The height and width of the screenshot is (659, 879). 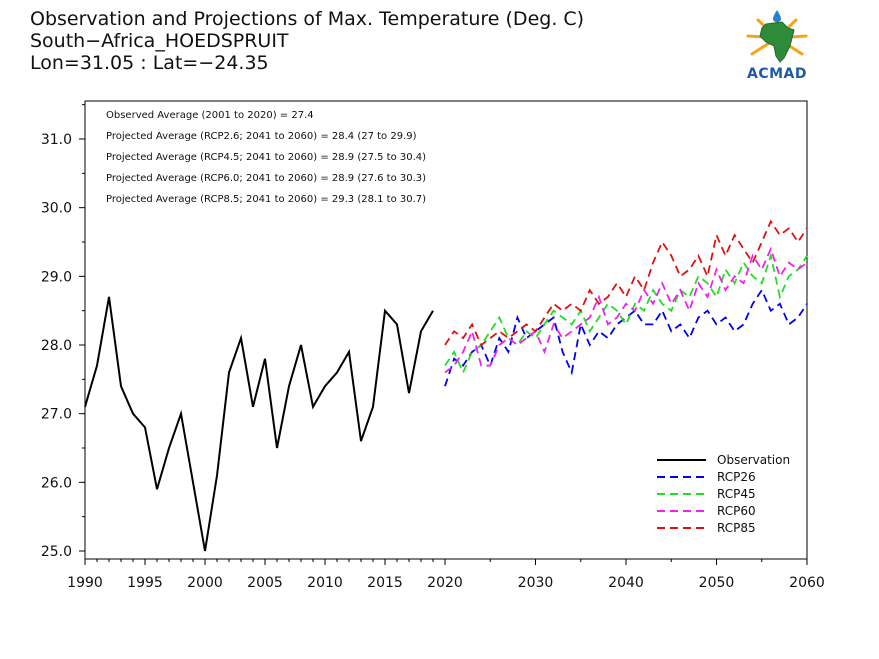 I want to click on logo-text: ACMAD, so click(x=777, y=74).